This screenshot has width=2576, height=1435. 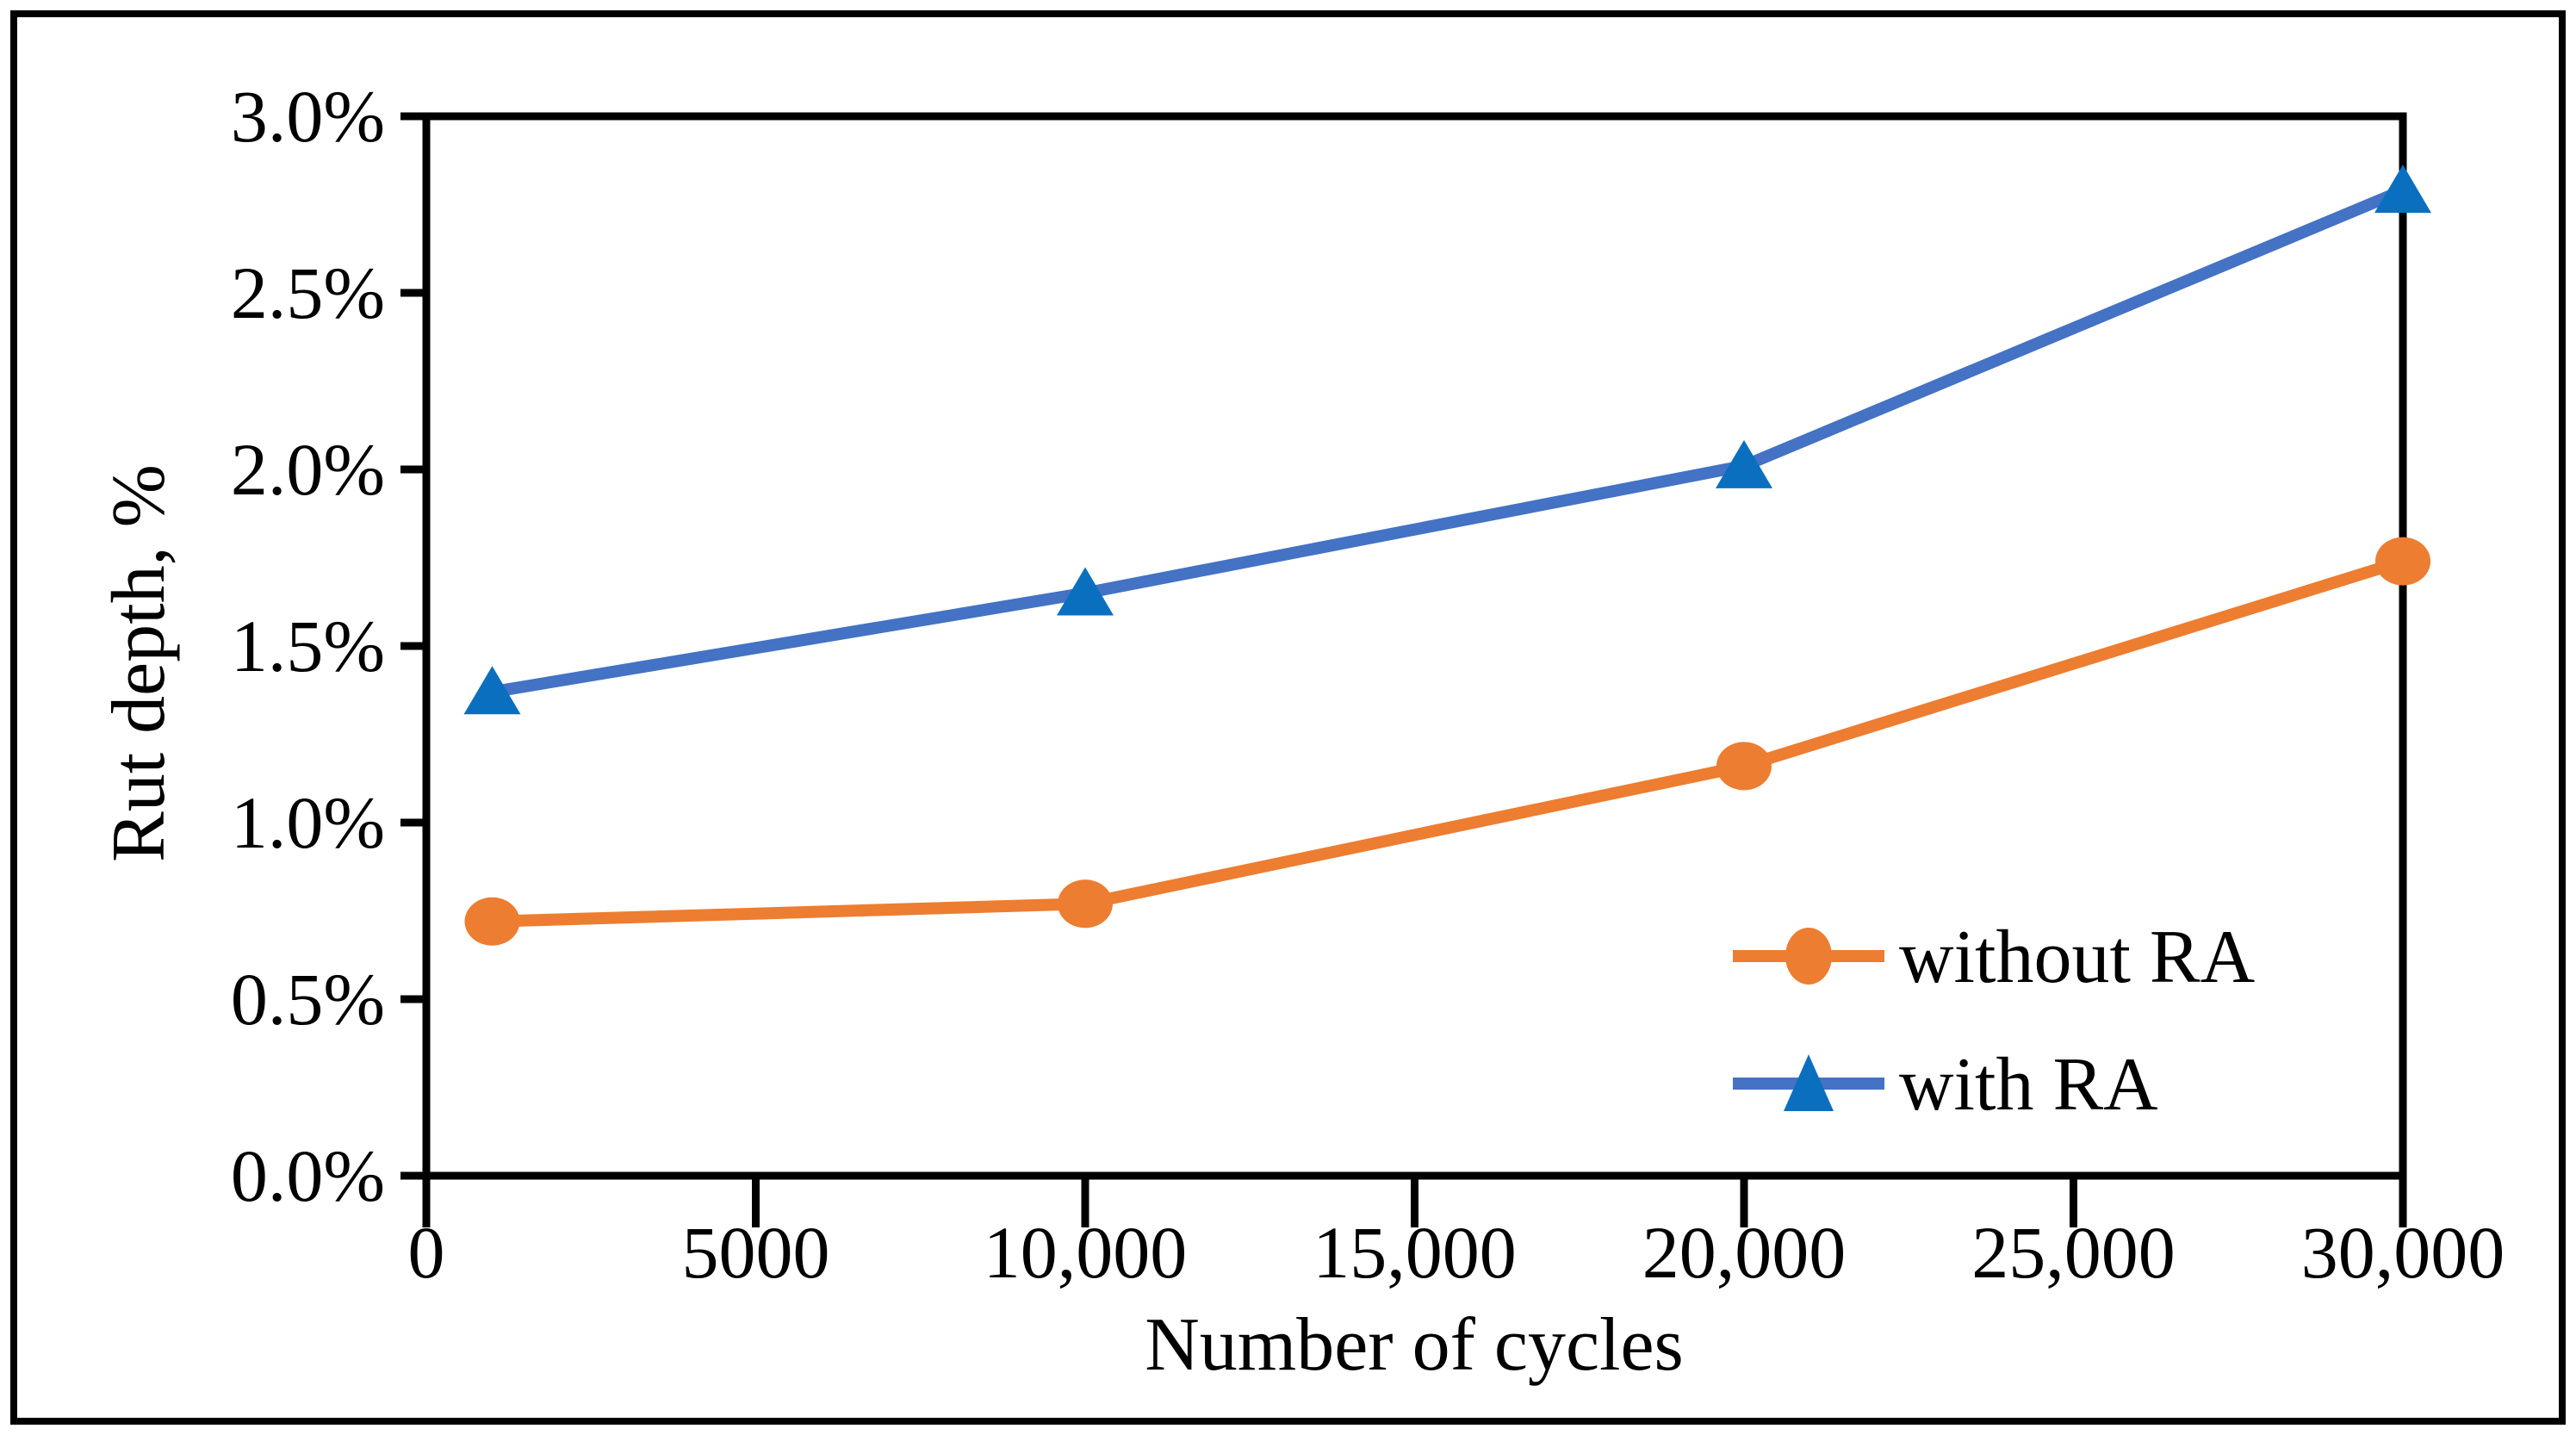 I want to click on y-tick-label: 0.0%, so click(x=308, y=1175).